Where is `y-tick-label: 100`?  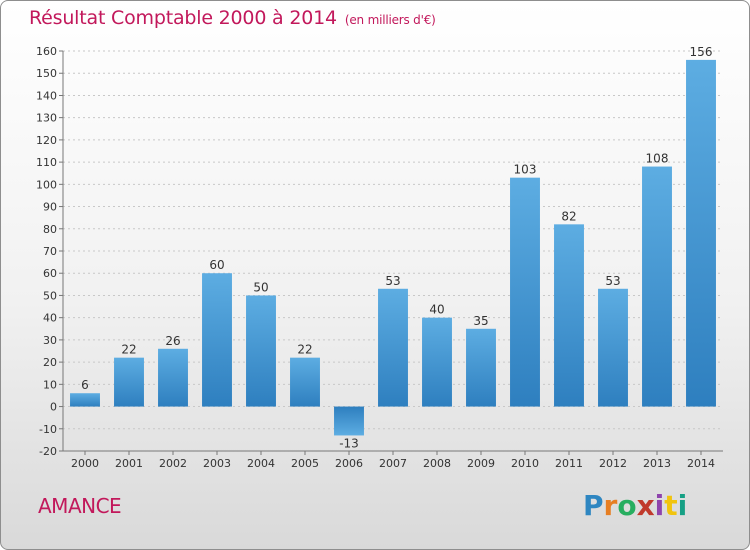
y-tick-label: 100 is located at coordinates (46, 184).